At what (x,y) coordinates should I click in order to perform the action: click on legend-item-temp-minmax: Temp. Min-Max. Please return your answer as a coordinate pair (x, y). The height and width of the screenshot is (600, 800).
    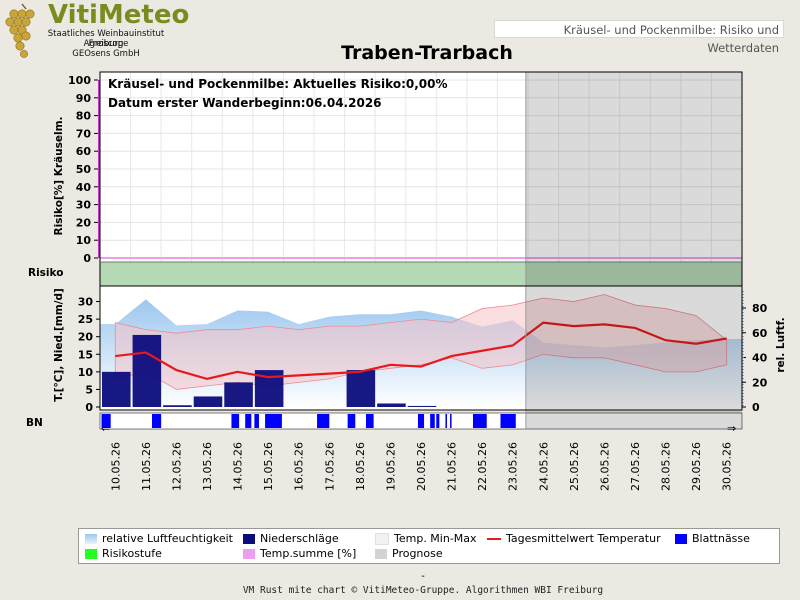
    Looking at the image, I should click on (426, 539).